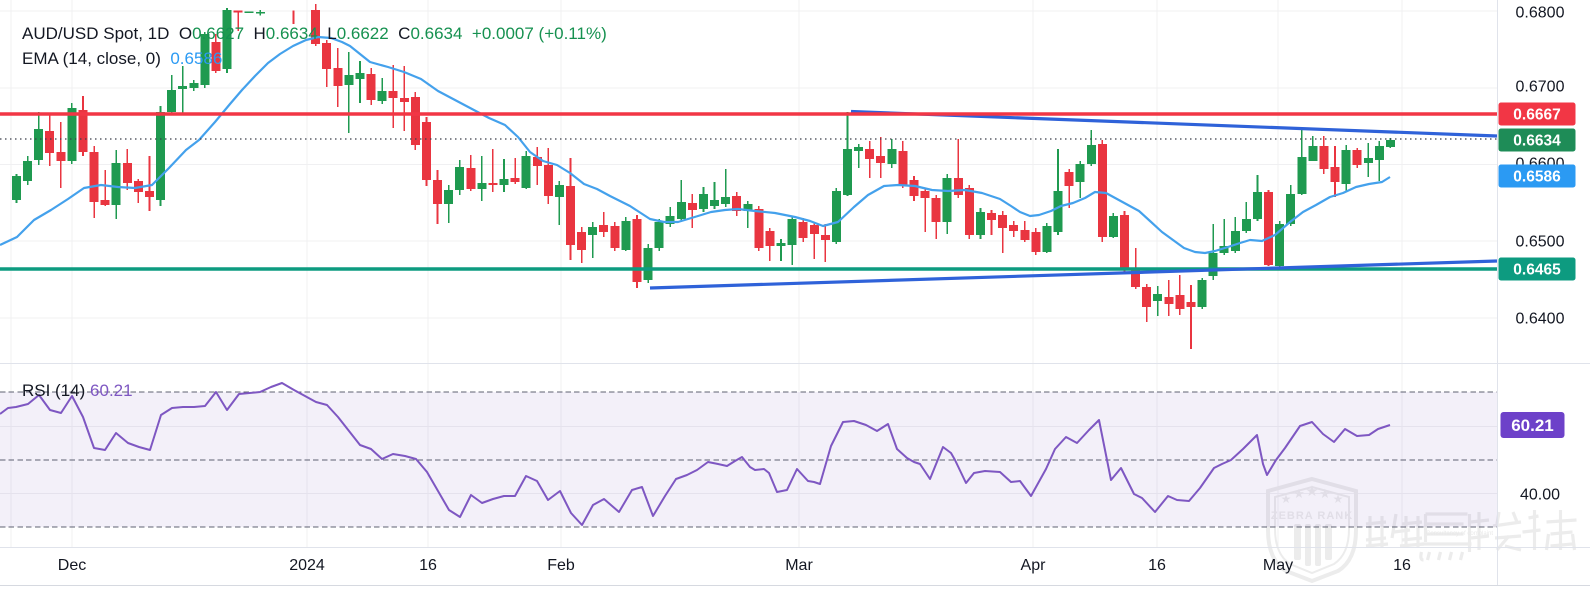  Describe the element at coordinates (1034, 565) in the screenshot. I see `svg-text: Apr` at that location.